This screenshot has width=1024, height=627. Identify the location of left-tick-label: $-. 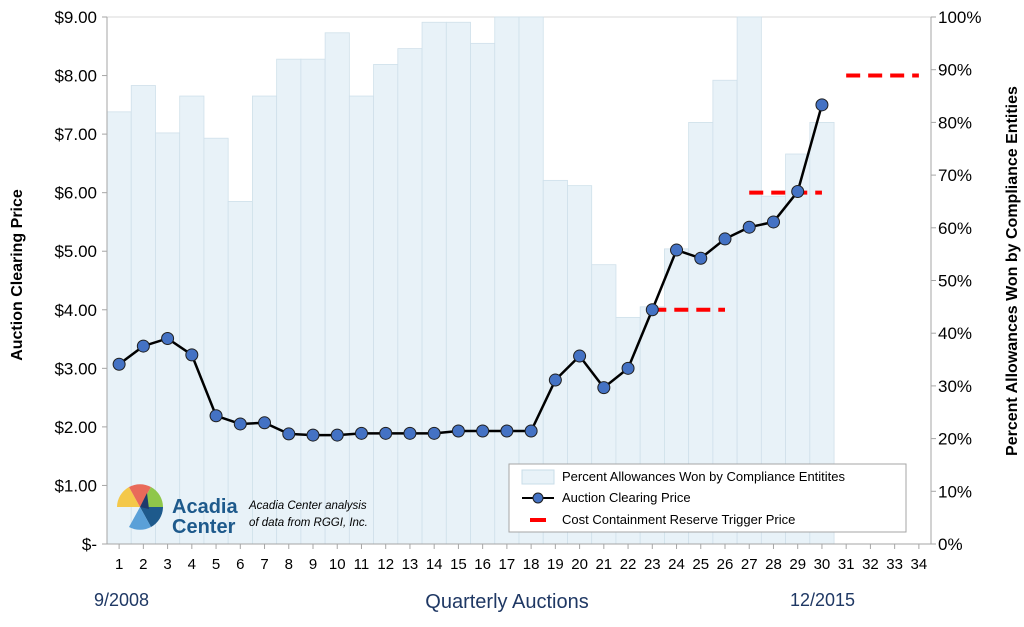
(89, 544).